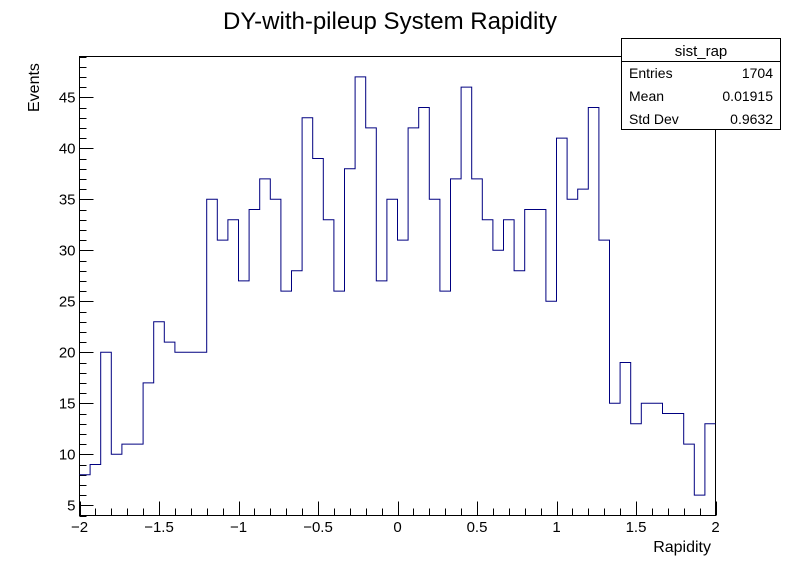  What do you see at coordinates (71, 505) in the screenshot?
I see `y-tick-label: 5` at bounding box center [71, 505].